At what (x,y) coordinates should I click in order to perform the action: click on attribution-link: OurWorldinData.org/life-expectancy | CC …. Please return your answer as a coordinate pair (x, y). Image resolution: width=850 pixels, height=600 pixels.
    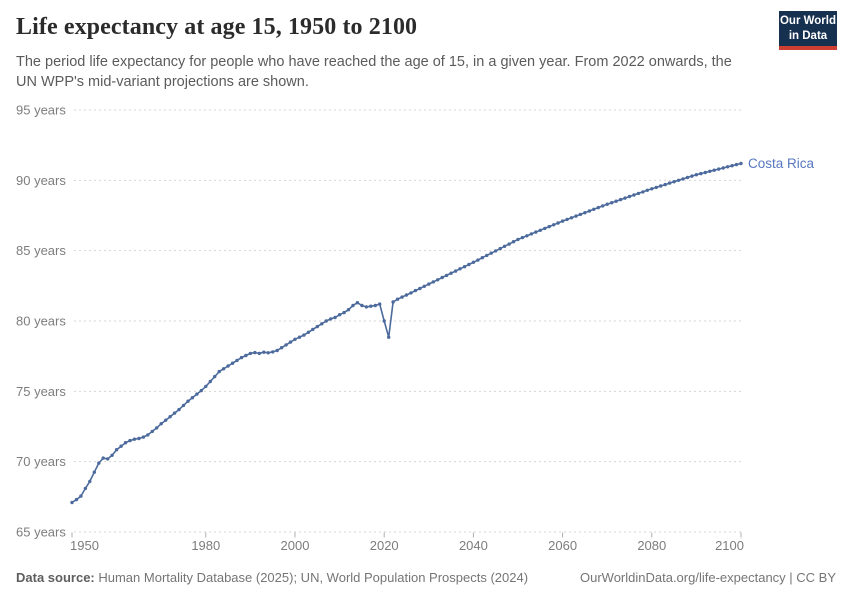
    Looking at the image, I should click on (707, 577).